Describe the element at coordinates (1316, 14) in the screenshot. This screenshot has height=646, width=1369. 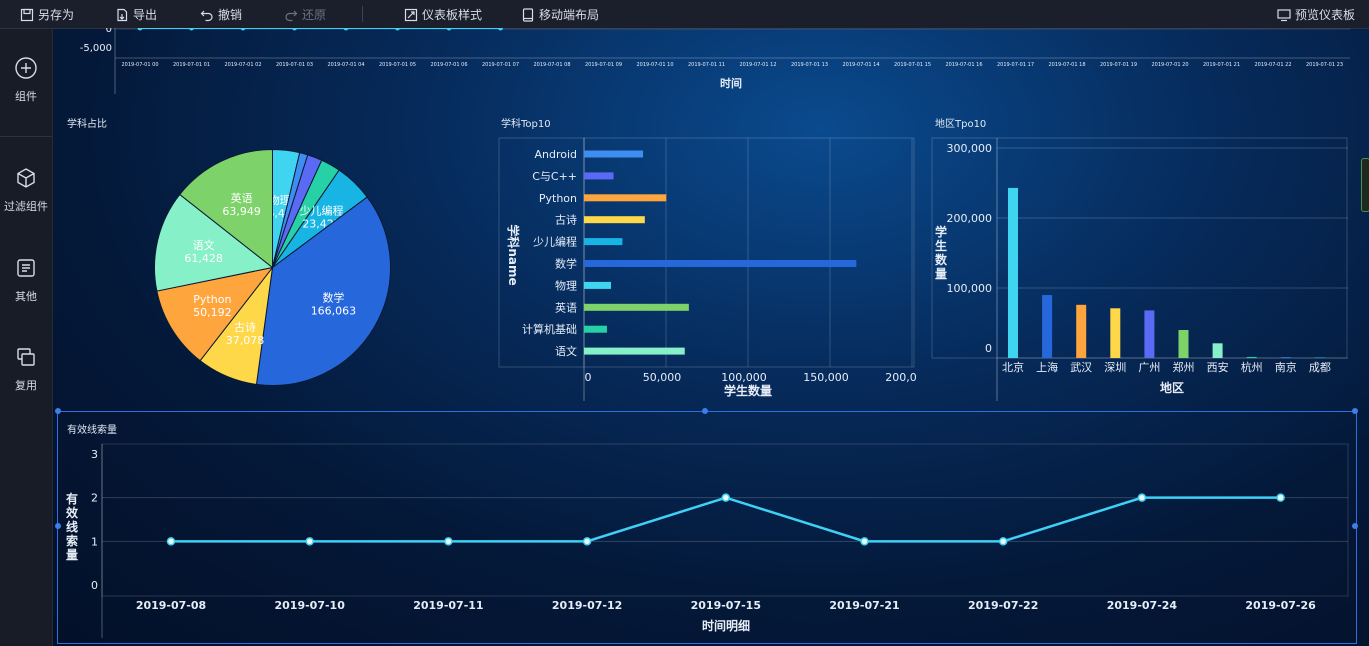
I see `preview-dashboard-button: 预览仪表板` at that location.